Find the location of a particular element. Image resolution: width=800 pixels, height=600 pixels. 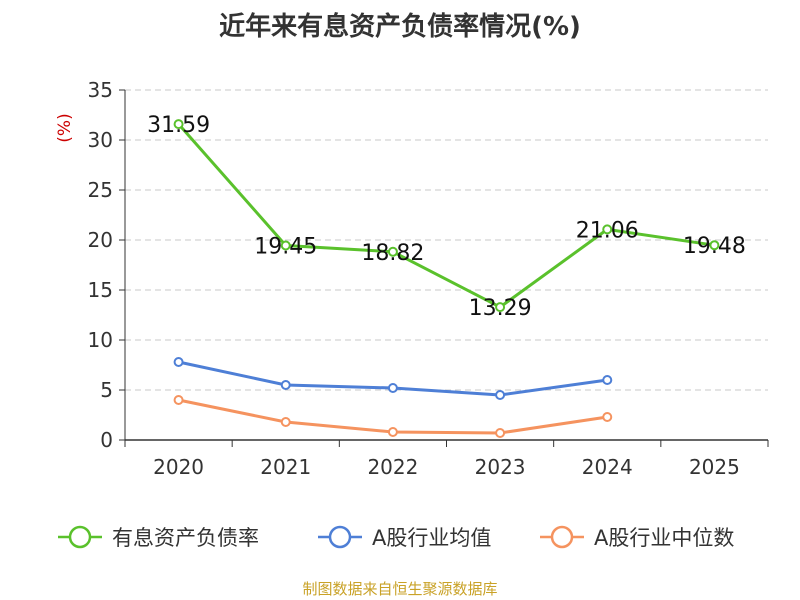

y-tick-label: 35 is located at coordinates (100, 90).